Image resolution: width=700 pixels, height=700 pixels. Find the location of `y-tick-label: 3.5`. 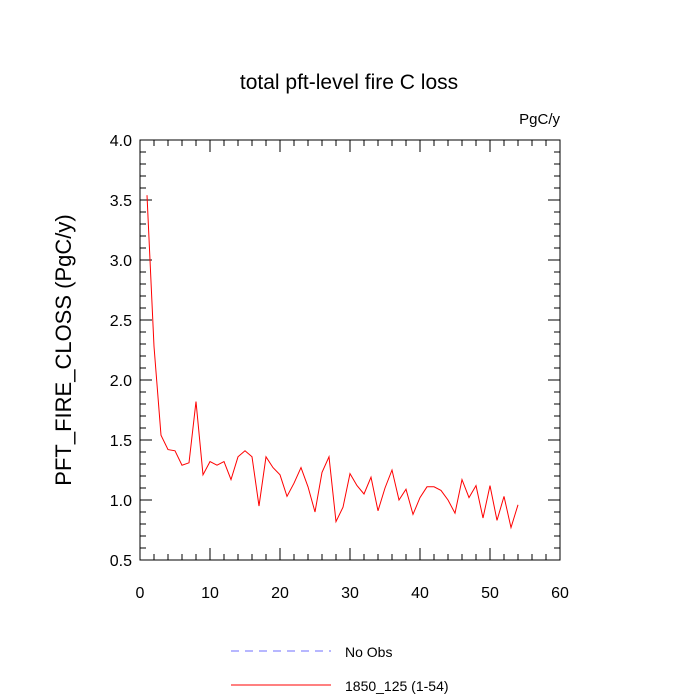

y-tick-label: 3.5 is located at coordinates (121, 201).